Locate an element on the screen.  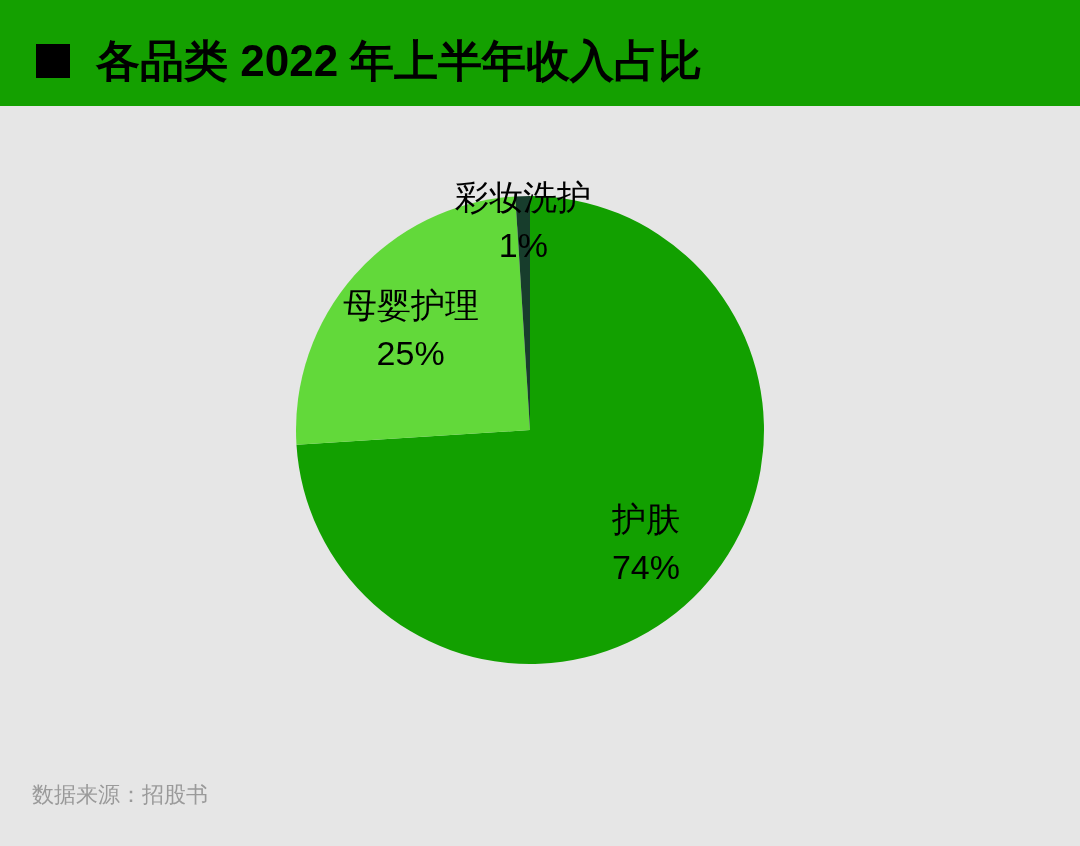
slice-label: 护肤 is located at coordinates (645, 518).